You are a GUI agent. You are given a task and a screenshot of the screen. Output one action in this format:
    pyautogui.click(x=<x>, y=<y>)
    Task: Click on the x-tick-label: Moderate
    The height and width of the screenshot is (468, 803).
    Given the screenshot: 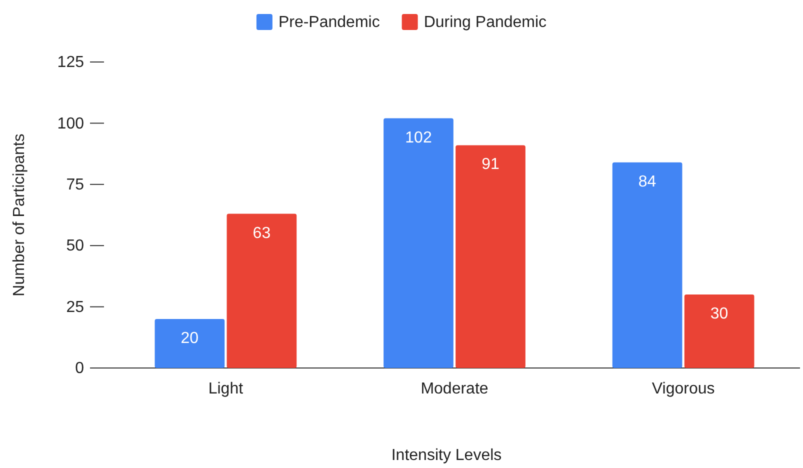 What is the action you would take?
    pyautogui.click(x=454, y=389)
    